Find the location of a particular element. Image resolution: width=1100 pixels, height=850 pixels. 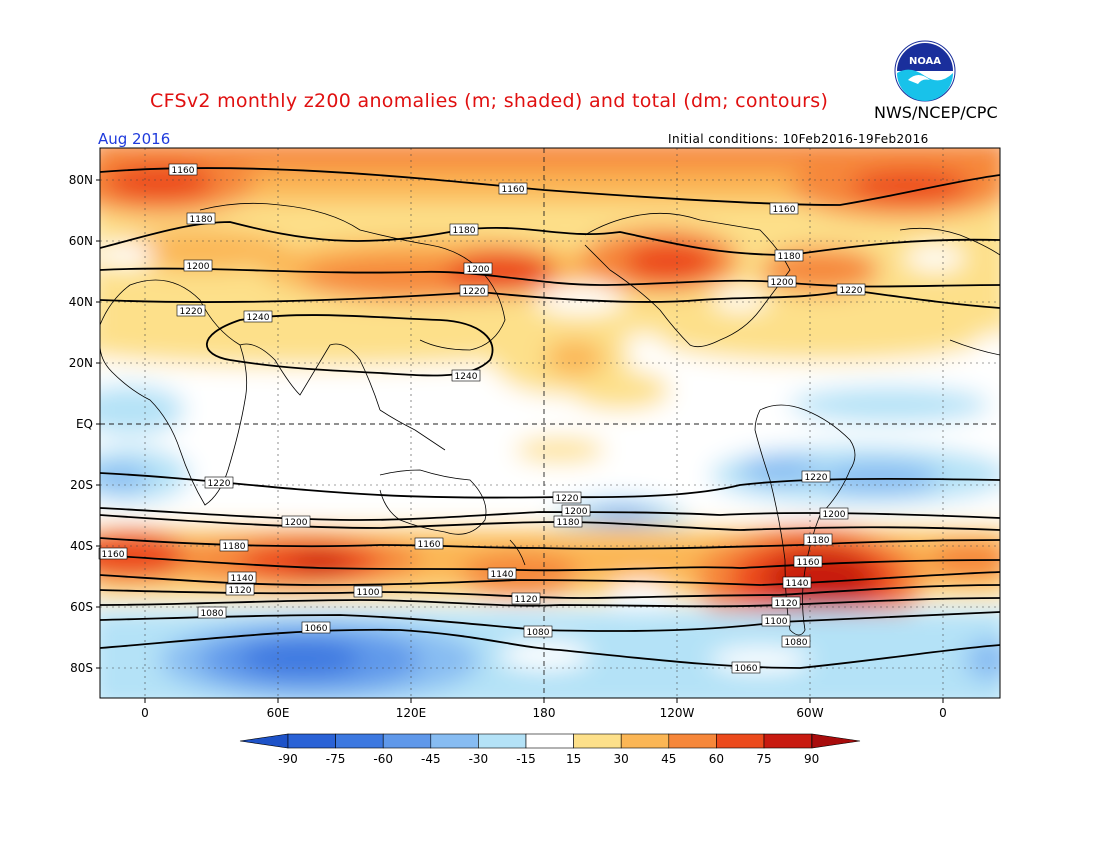

contour-label: 1100 is located at coordinates (776, 620).